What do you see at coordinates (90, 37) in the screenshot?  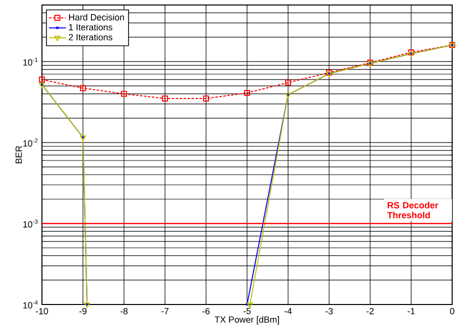 I see `legend-label: 2 Iterations` at bounding box center [90, 37].